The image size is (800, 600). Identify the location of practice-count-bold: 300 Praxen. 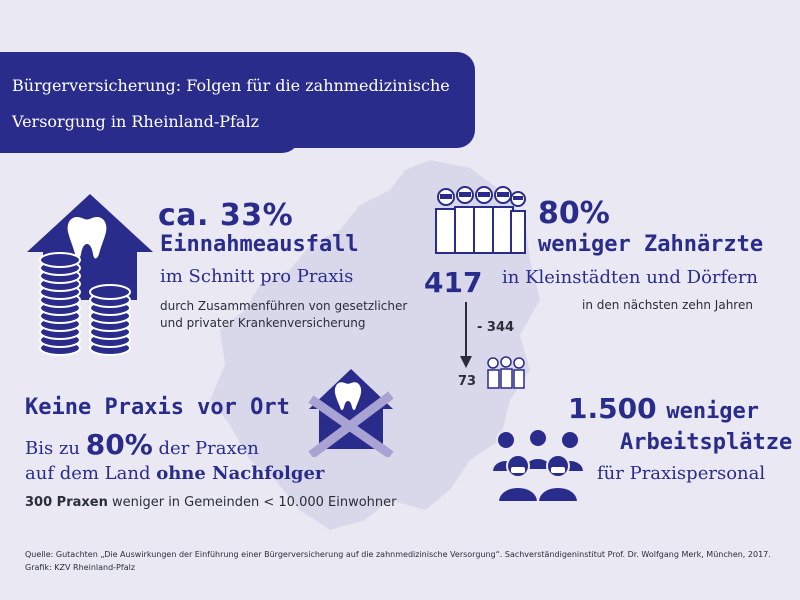
(66, 502).